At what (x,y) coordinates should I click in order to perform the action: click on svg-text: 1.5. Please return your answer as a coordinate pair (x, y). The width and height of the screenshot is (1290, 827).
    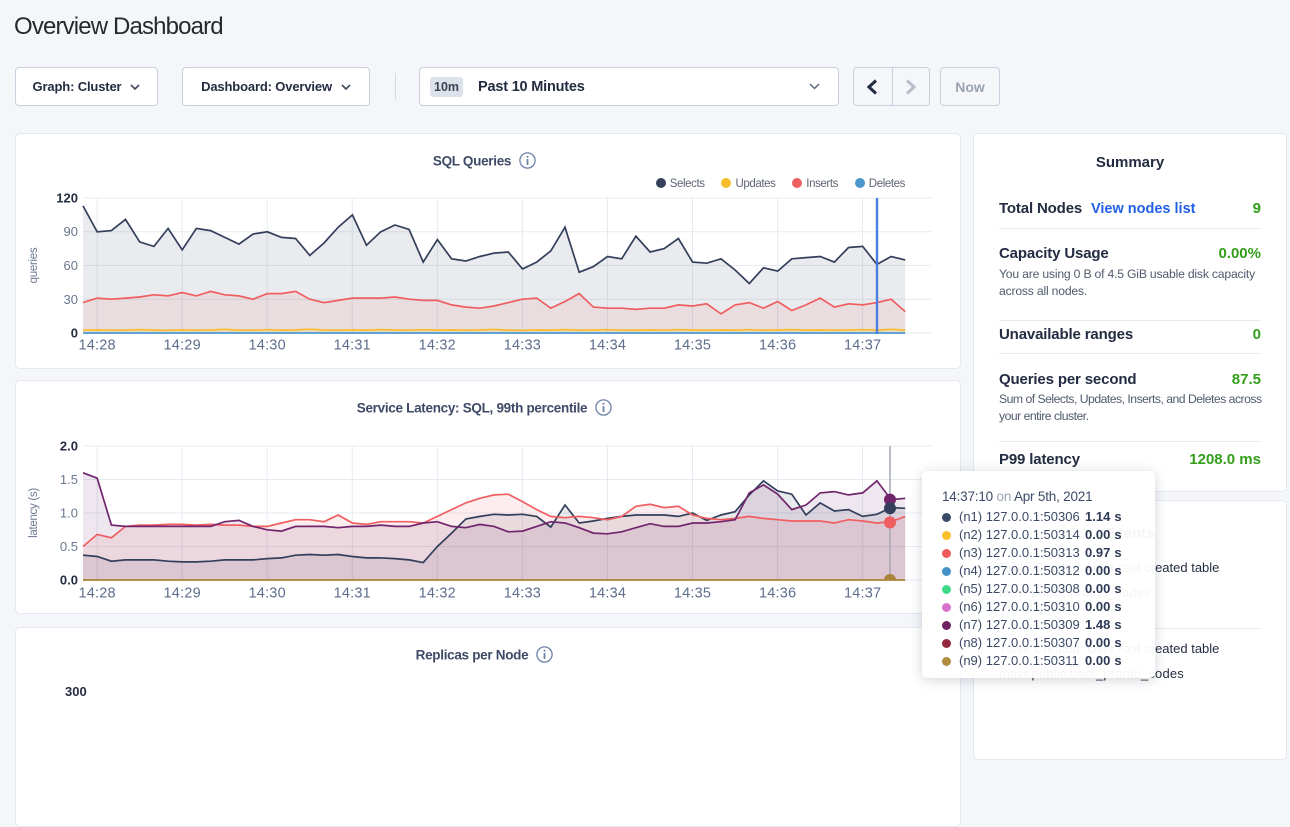
    Looking at the image, I should click on (69, 479).